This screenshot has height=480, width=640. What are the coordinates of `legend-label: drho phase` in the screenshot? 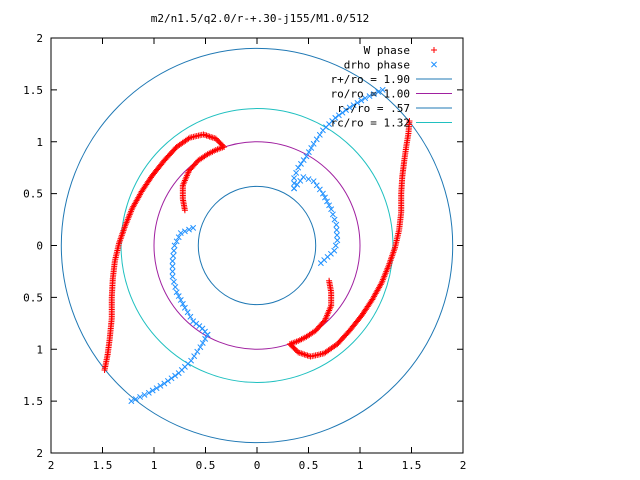 It's located at (377, 65).